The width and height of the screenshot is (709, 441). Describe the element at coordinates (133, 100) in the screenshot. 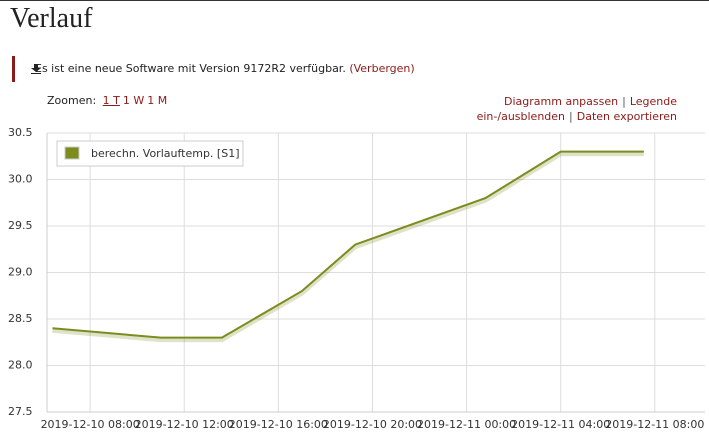

I see `zoom-option: 1 W` at that location.